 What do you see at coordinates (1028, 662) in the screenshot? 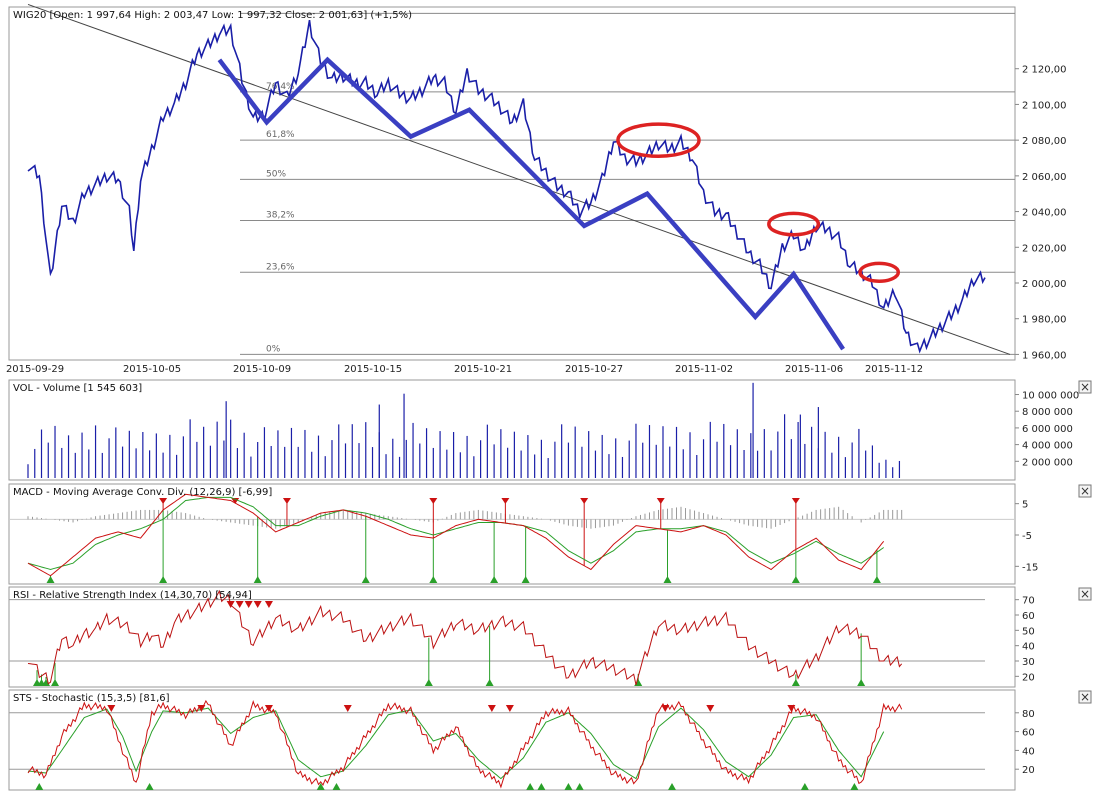
I see `rsi-axis-label: 30` at bounding box center [1028, 662].